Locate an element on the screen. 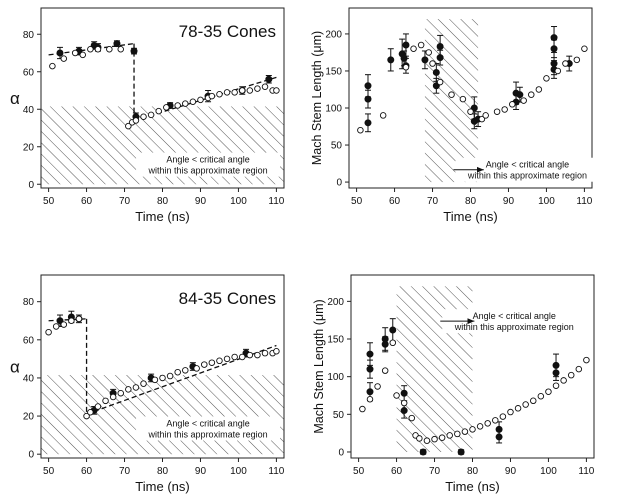  x-tick-label: 90 is located at coordinates (511, 471).